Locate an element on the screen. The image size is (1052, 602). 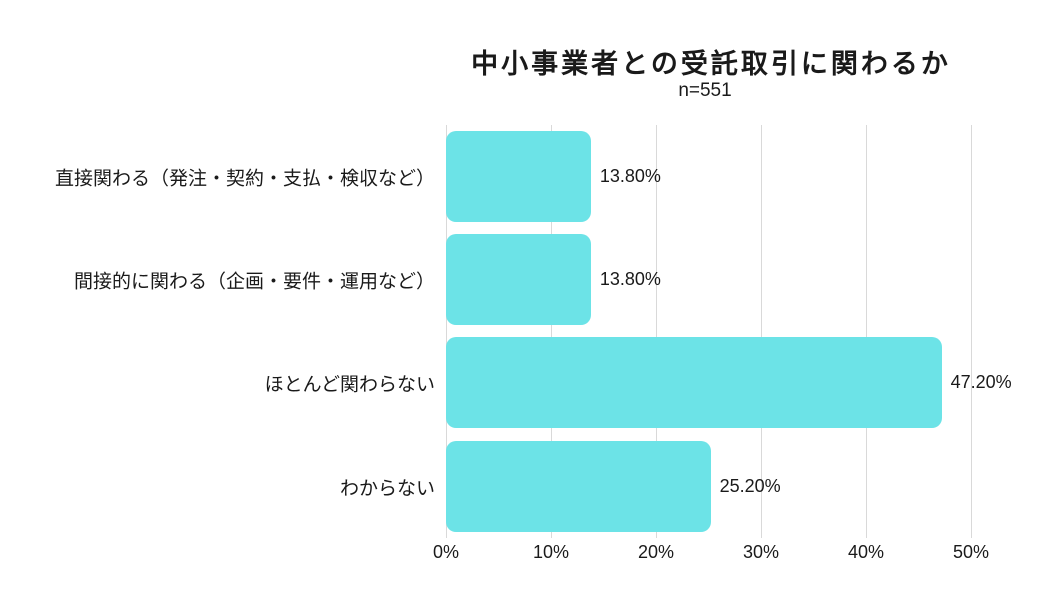
bar-track: 47.20% is located at coordinates (729, 382).